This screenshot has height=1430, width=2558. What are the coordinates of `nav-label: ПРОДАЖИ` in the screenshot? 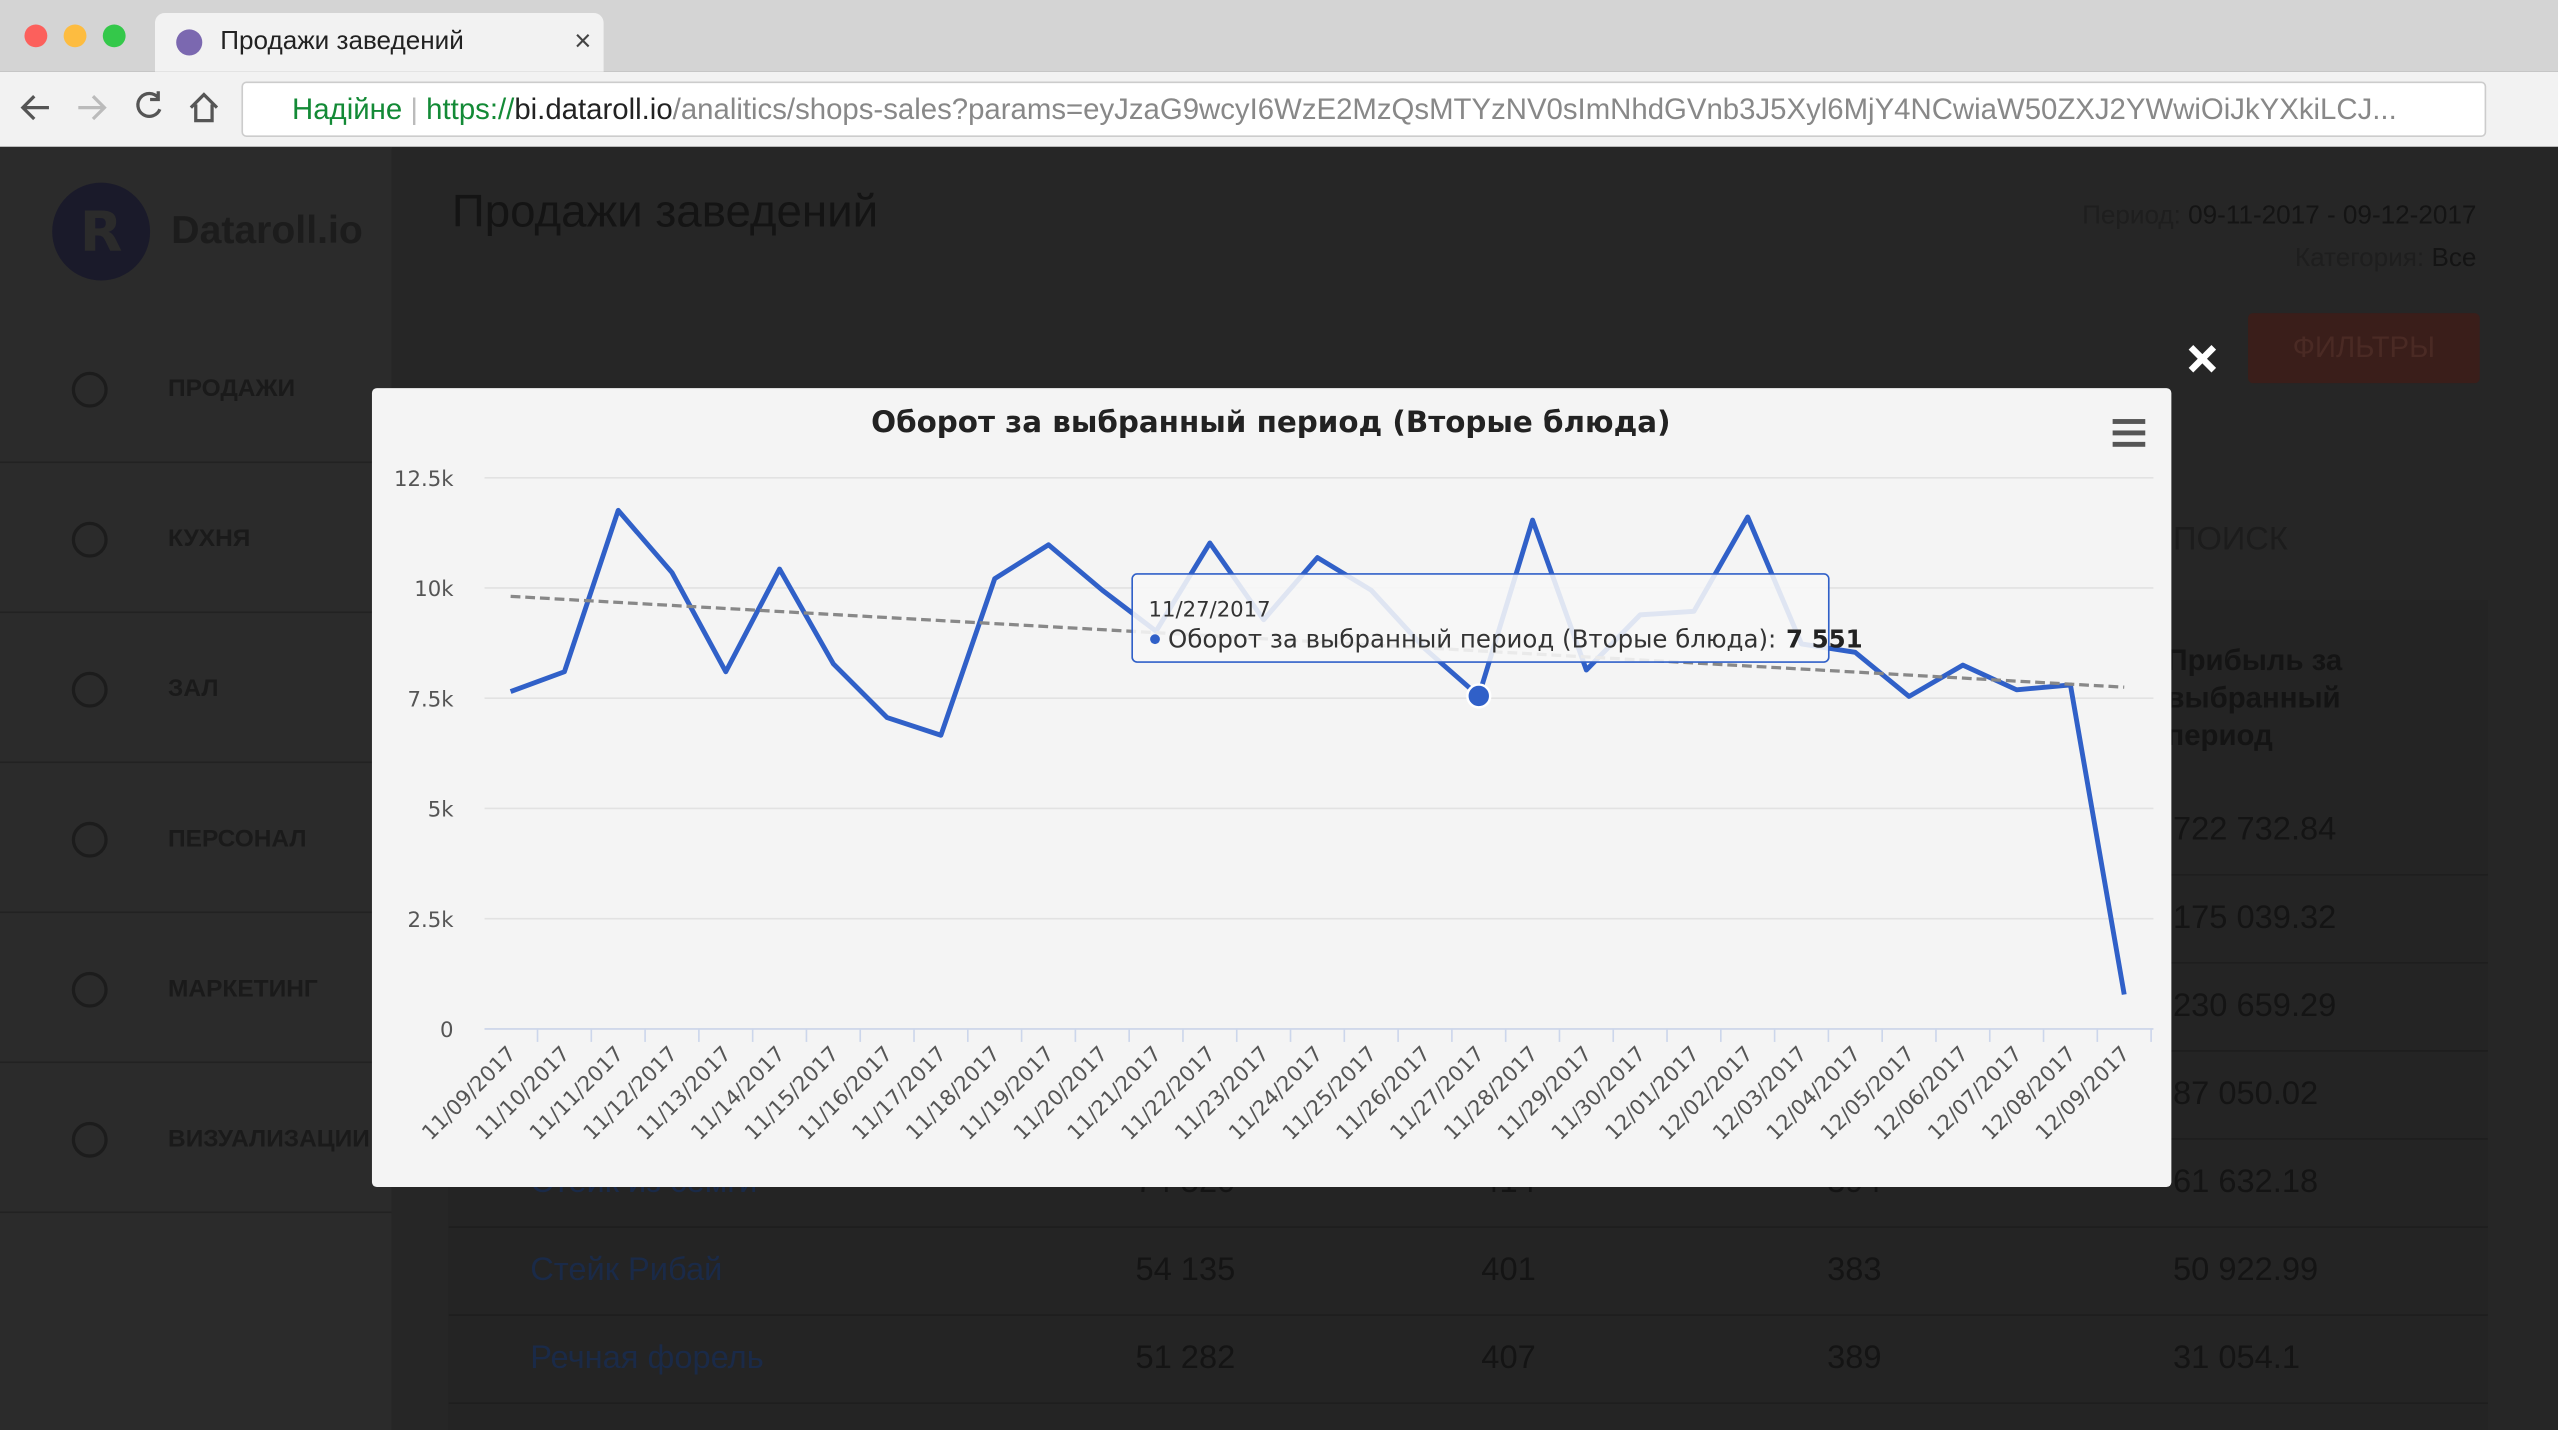 It's located at (232, 389).